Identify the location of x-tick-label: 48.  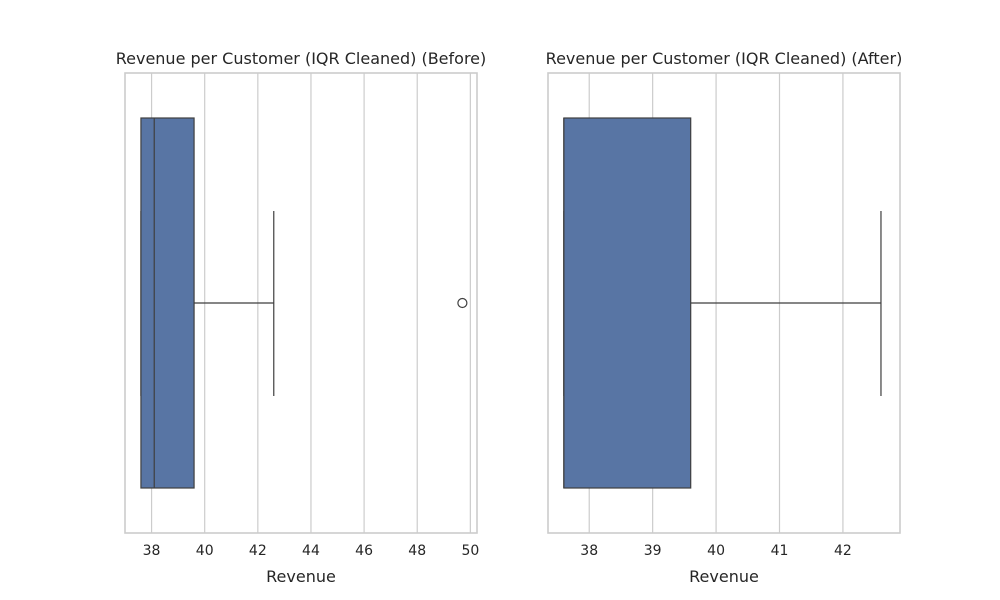
(417, 551).